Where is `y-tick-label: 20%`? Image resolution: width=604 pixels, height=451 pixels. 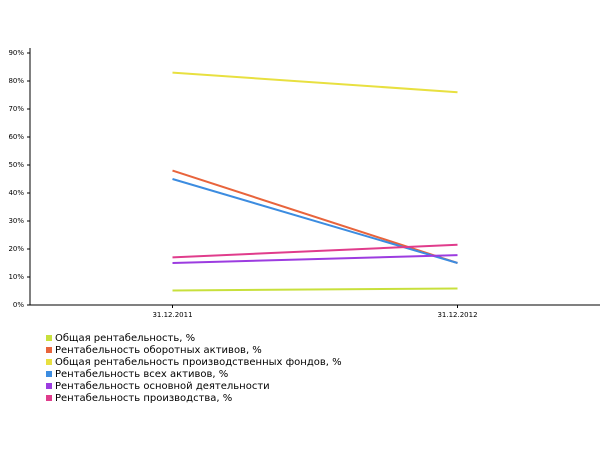 y-tick-label: 20% is located at coordinates (16, 249).